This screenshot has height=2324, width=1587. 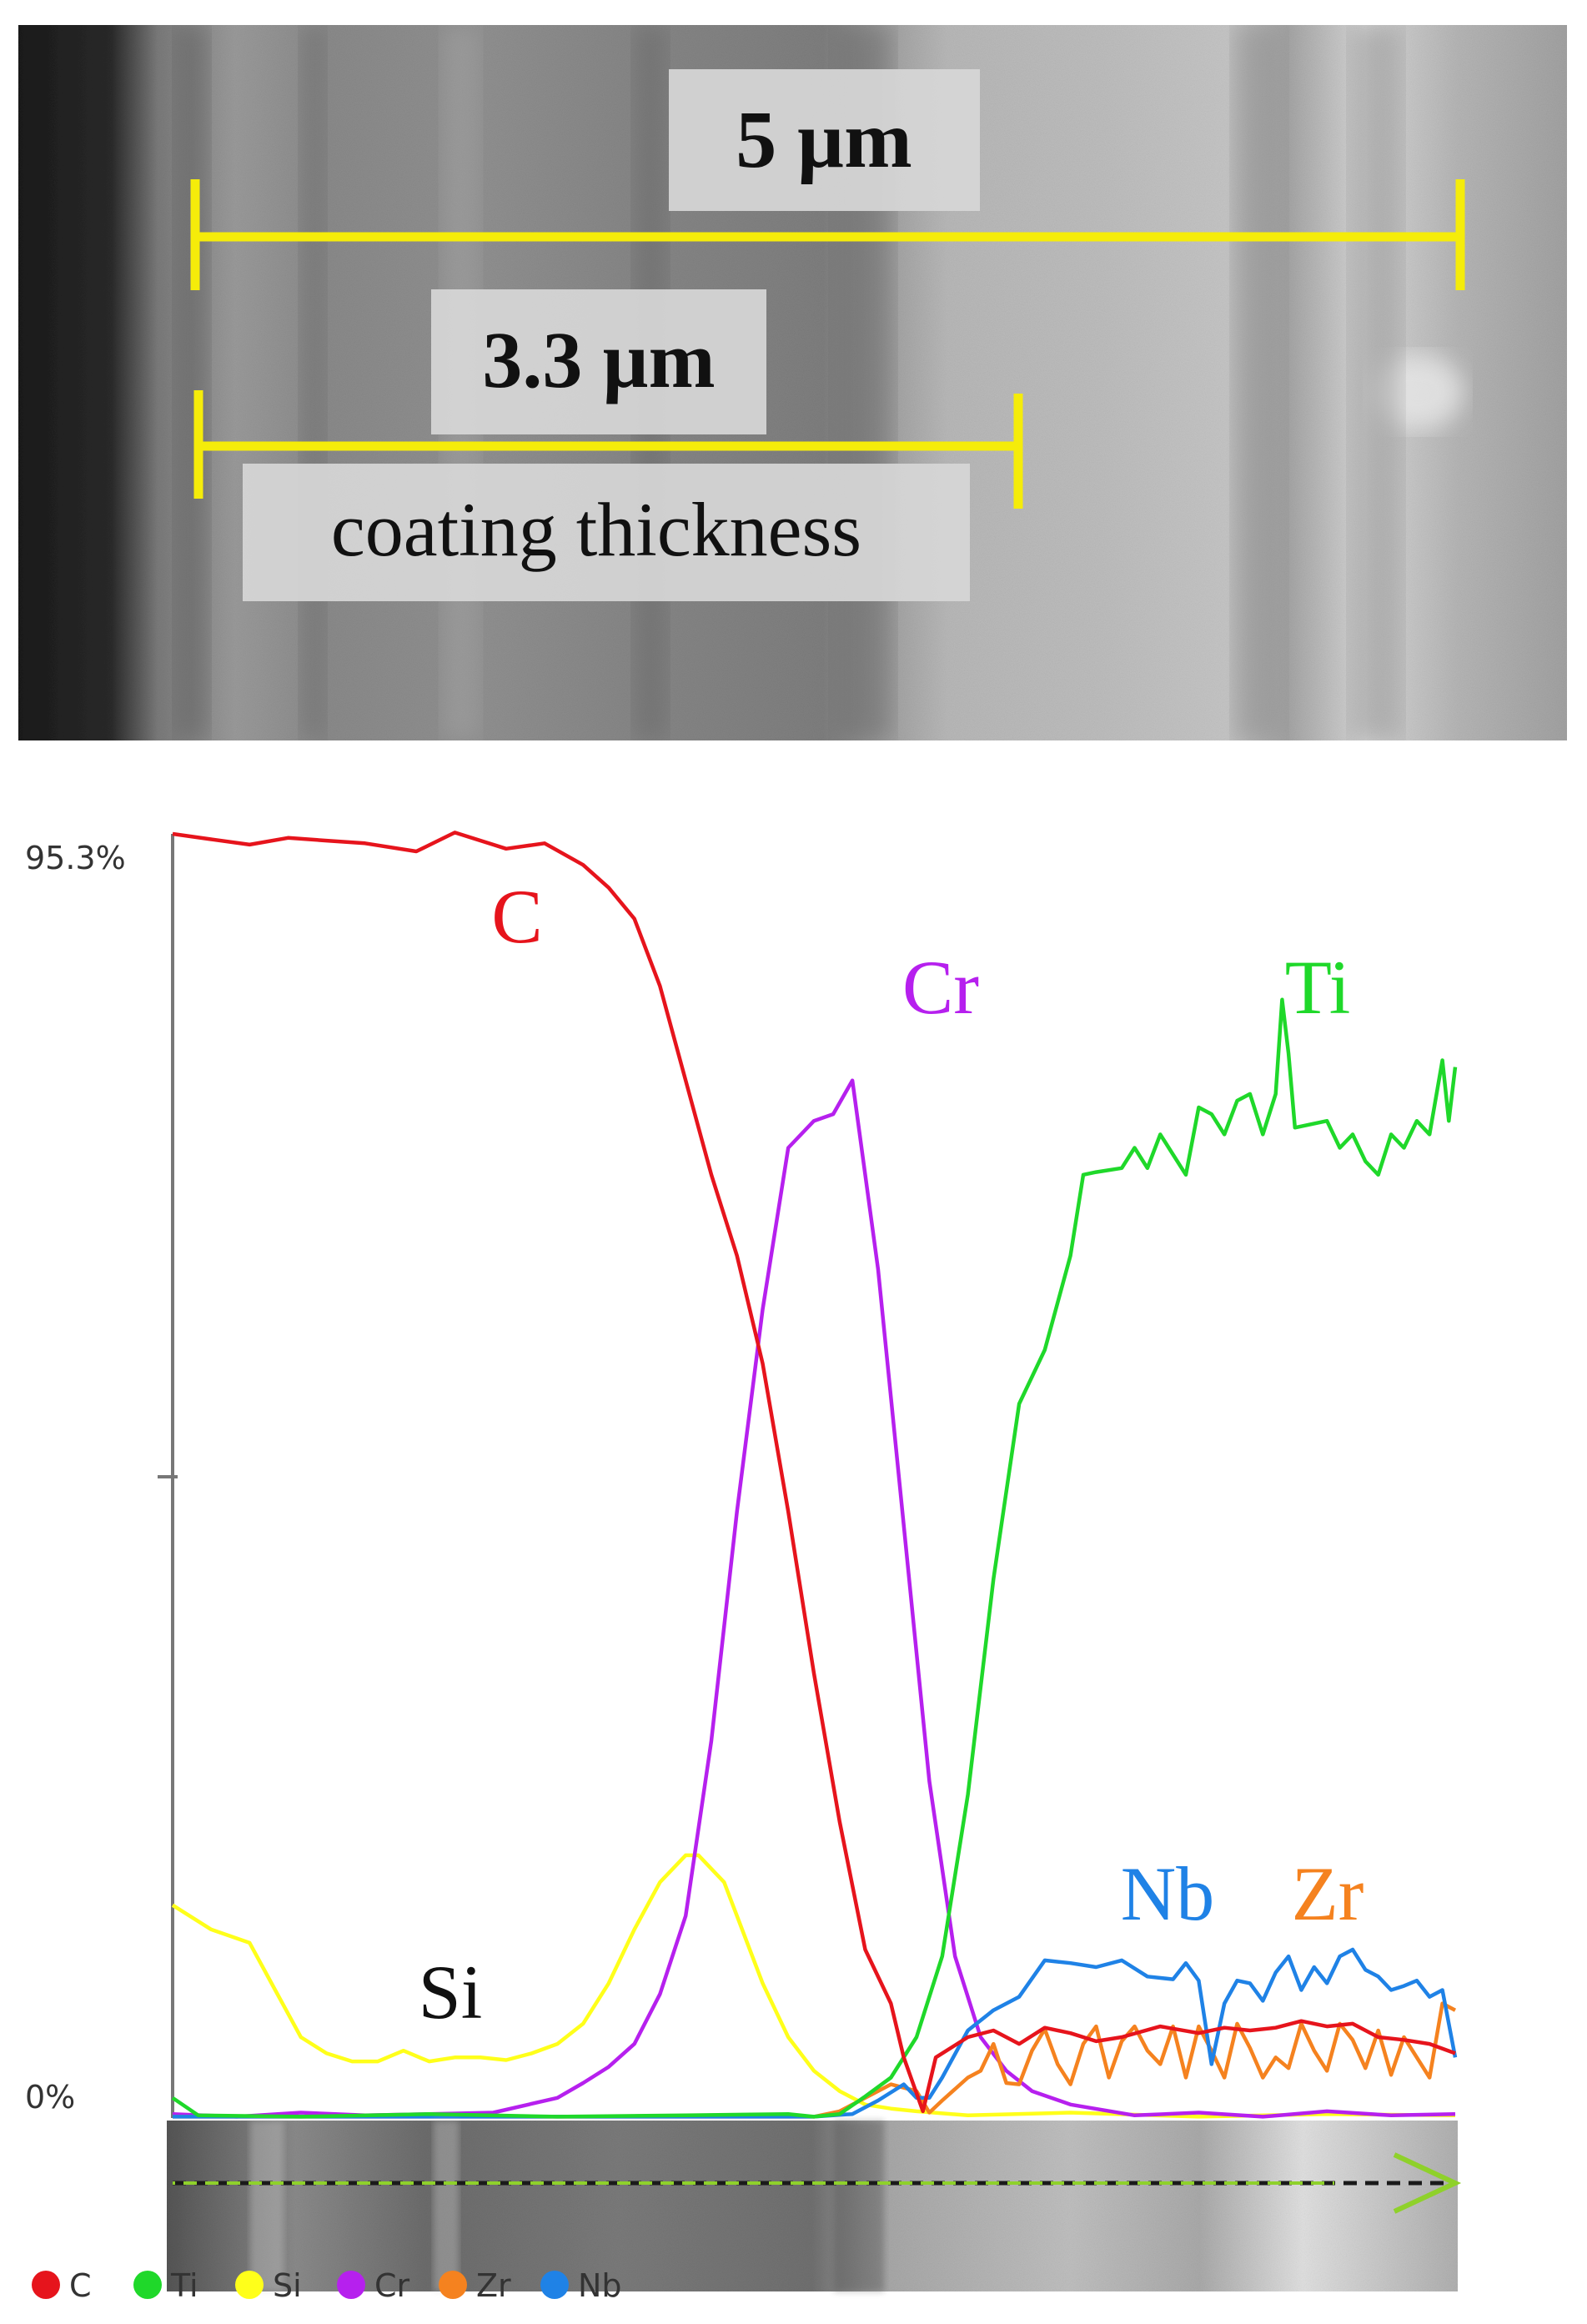 I want to click on annotation-zr: Zr, so click(x=1328, y=1894).